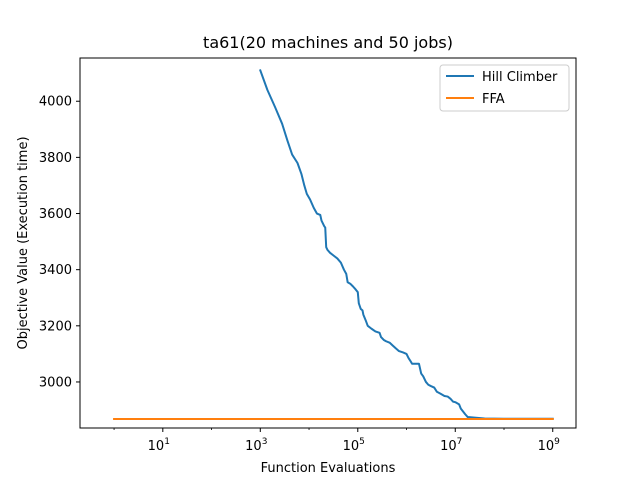  I want to click on x-axis-title: Function Evaluations, so click(328, 468).